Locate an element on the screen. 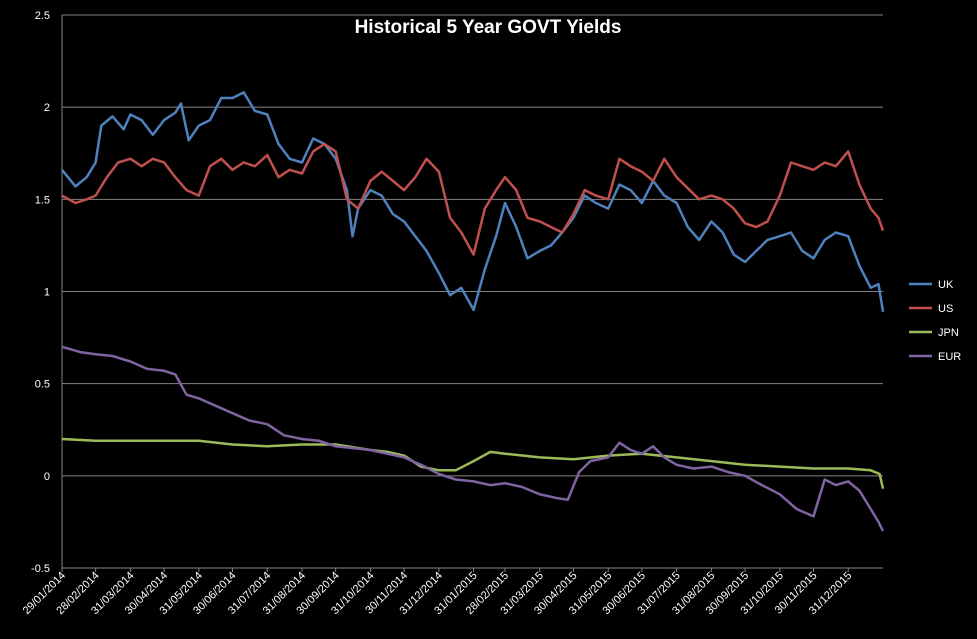 The height and width of the screenshot is (639, 977). legend-label-jpn: JPN is located at coordinates (948, 333).